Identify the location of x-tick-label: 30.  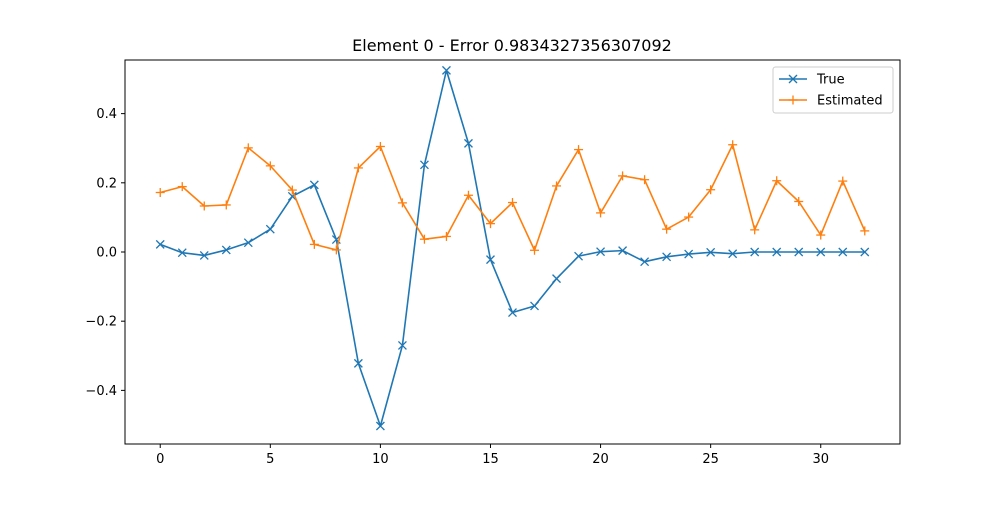
(820, 459).